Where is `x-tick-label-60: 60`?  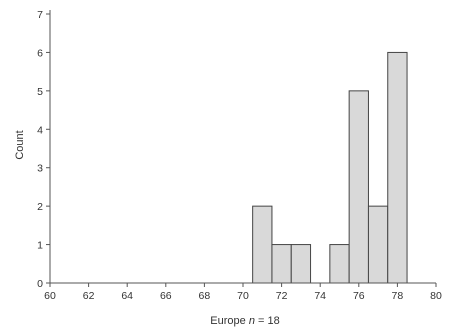 x-tick-label-60: 60 is located at coordinates (50, 296).